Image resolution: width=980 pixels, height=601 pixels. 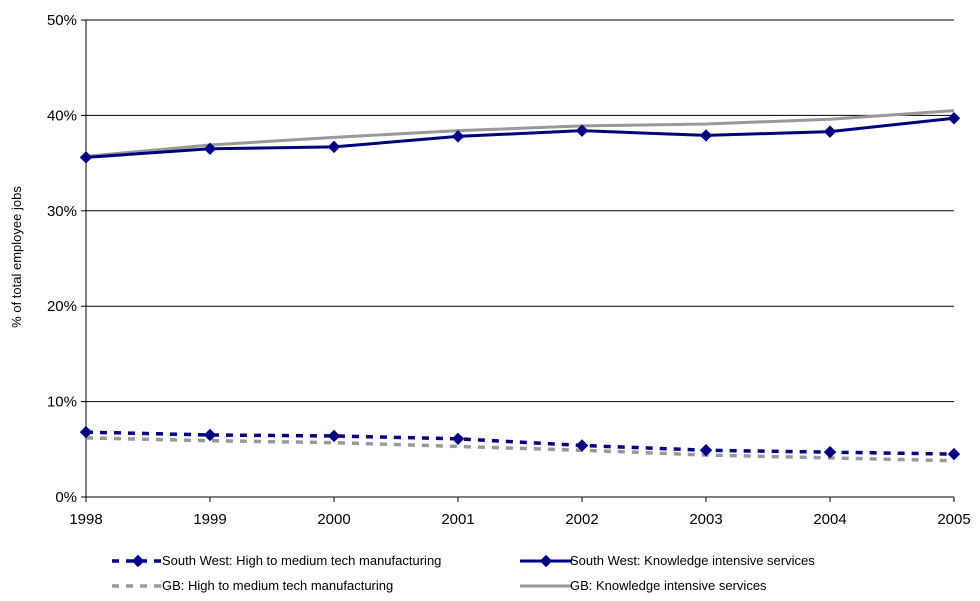 I want to click on legend-item: GB: High to medium tech manufacturing, so click(x=252, y=585).